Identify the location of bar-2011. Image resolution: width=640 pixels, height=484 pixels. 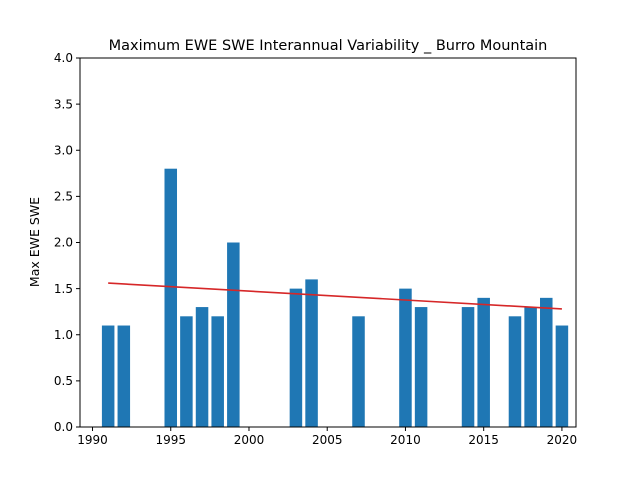
(421, 367).